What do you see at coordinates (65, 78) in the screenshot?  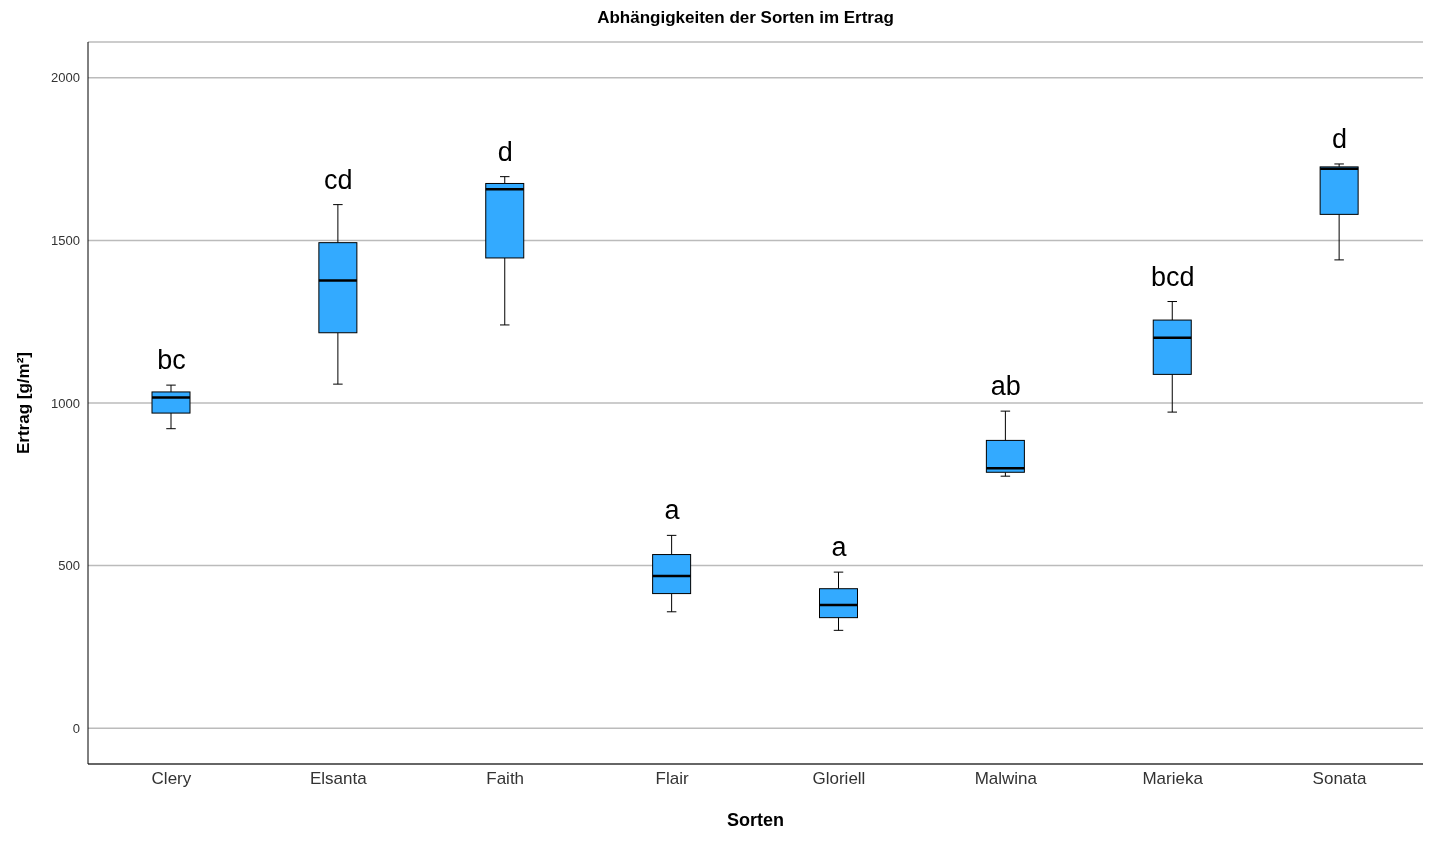 I see `y-tick-label: 2000` at bounding box center [65, 78].